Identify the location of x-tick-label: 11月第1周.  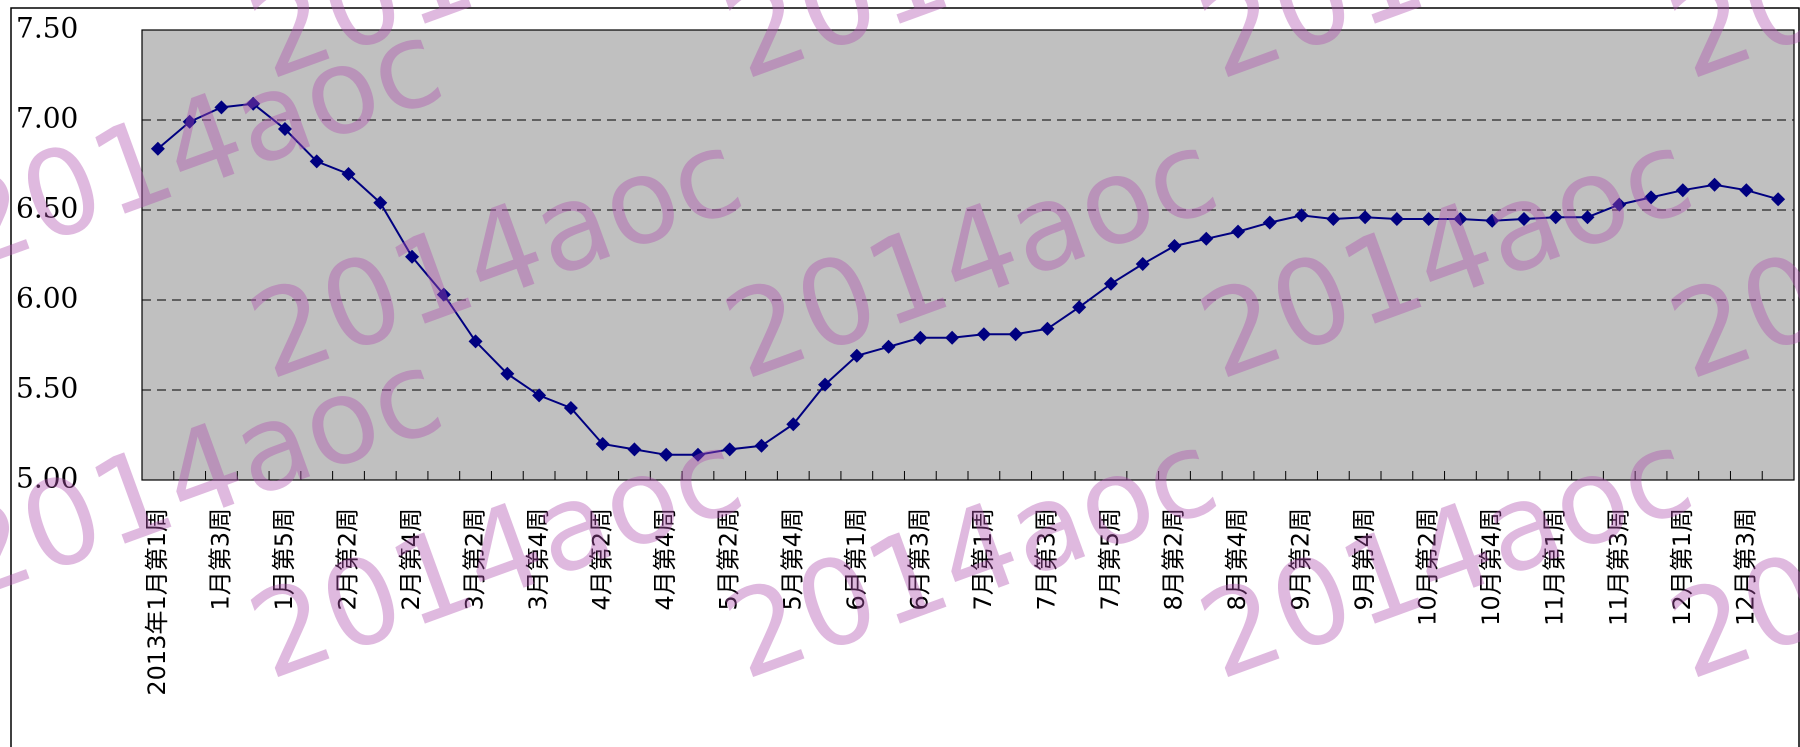
(1555, 567).